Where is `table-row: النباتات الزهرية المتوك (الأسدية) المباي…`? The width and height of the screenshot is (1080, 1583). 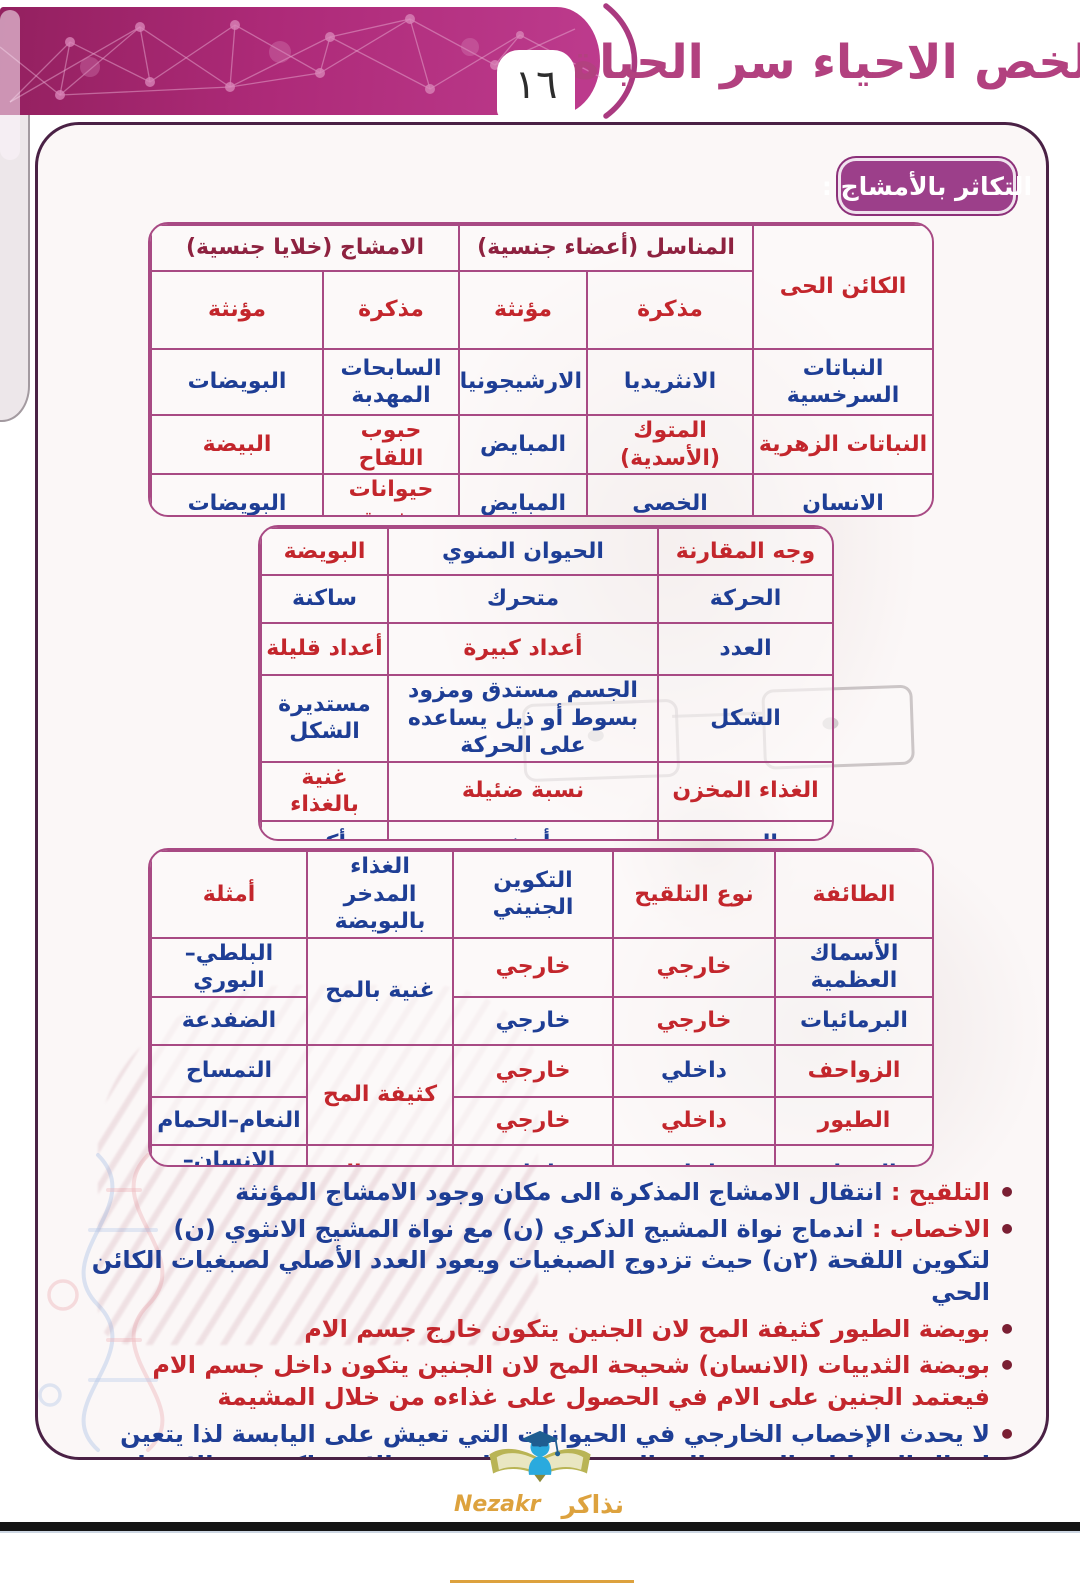
table-row: النباتات الزهرية المتوك (الأسدية) المباي… is located at coordinates (541, 444).